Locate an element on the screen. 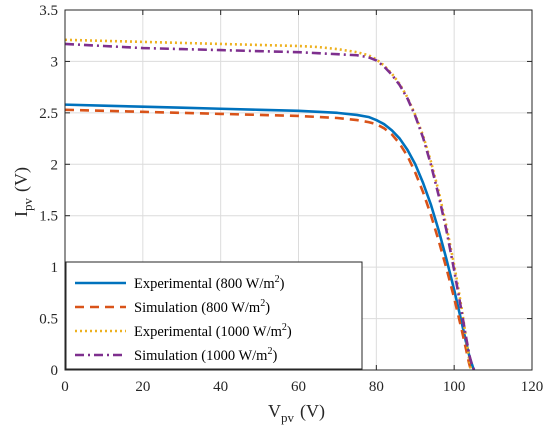 The image size is (550, 433). x-tick-labels: 0 20 40 60 80 100 120 is located at coordinates (302, 387).